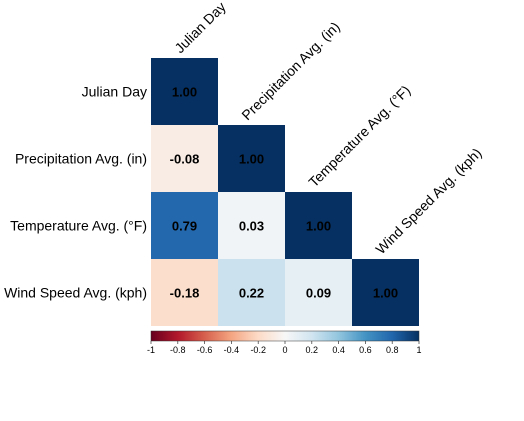 The height and width of the screenshot is (421, 524). What do you see at coordinates (258, 350) in the screenshot?
I see `colorbar-tick-label: -0.2` at bounding box center [258, 350].